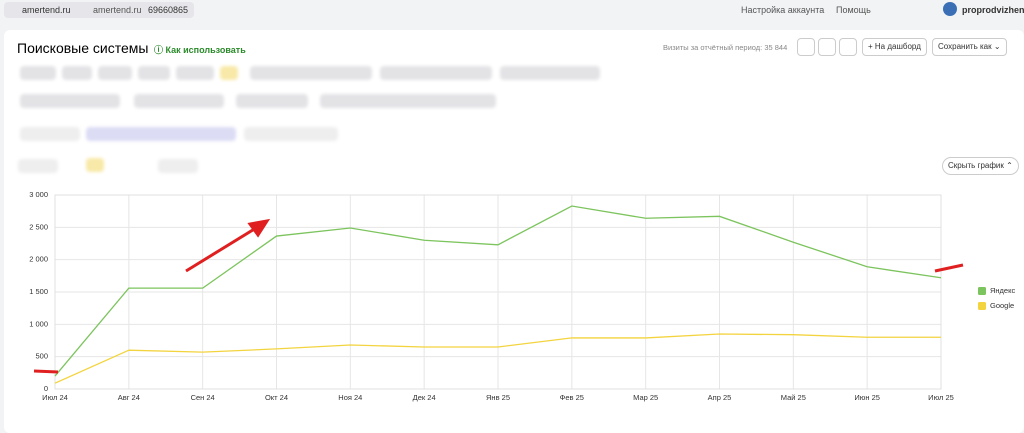 The width and height of the screenshot is (1024, 433). Describe the element at coordinates (572, 397) in the screenshot. I see `x-tick-label: Фев 25` at that location.